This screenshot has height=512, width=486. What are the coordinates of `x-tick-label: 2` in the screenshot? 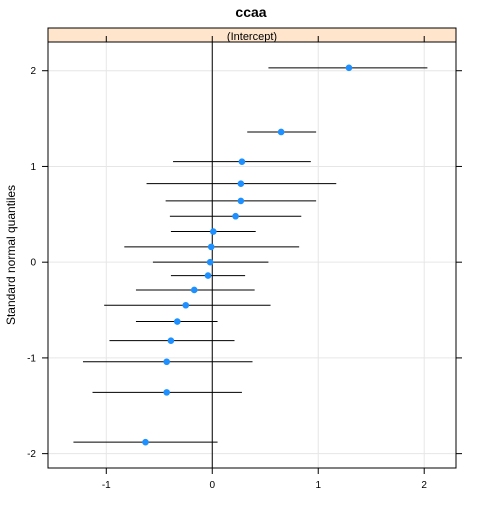 It's located at (424, 485).